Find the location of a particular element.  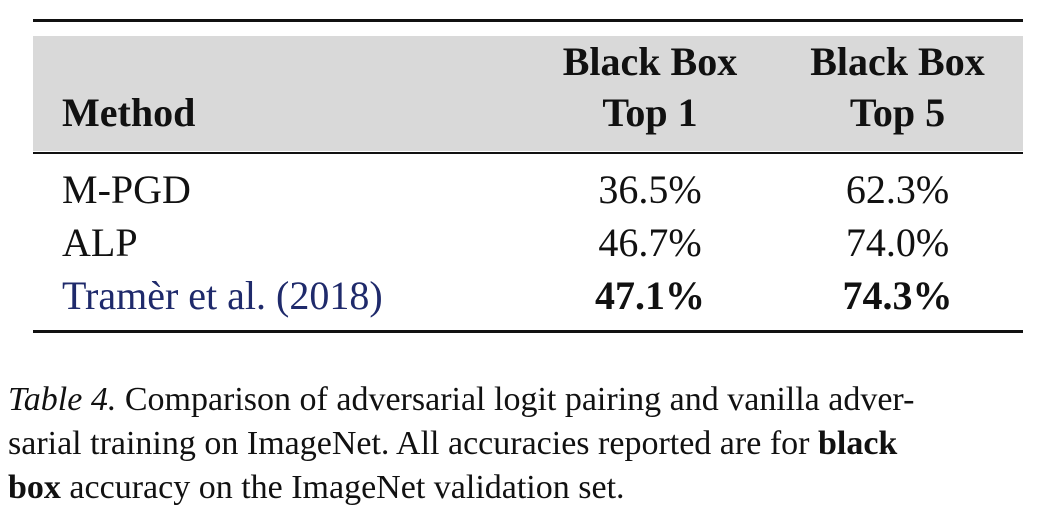

row-m-pgd-top1: 36.5% is located at coordinates (650, 189).